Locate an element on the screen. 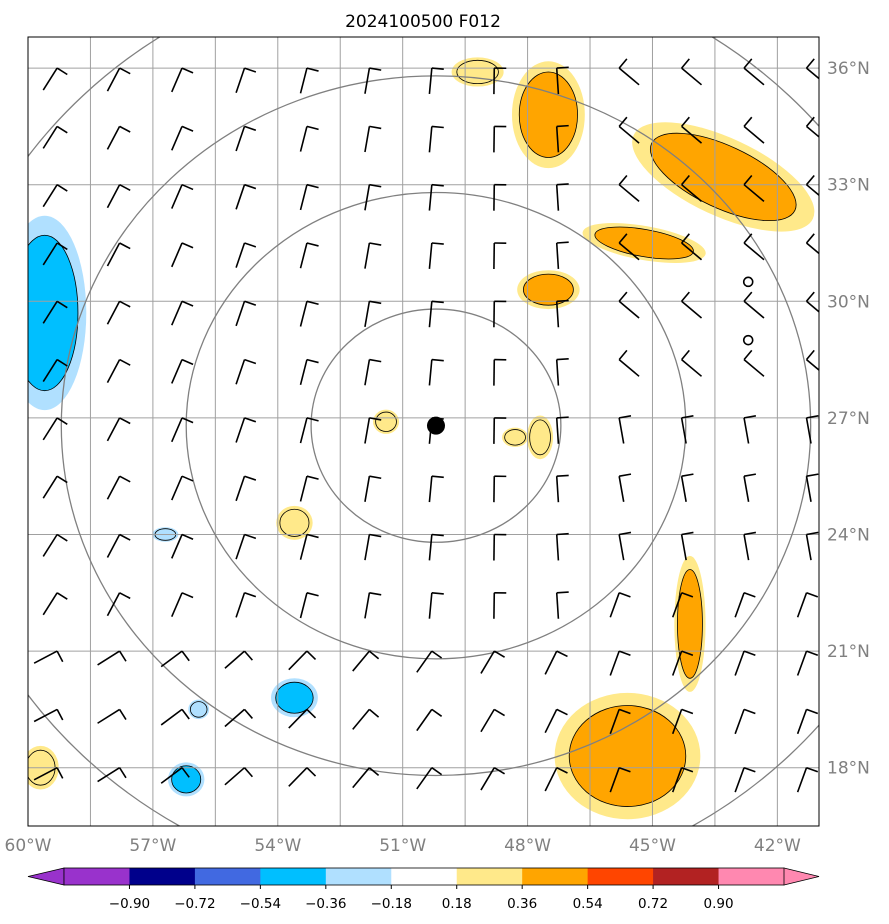 This screenshot has height=924, width=889. longitude-label: 45°W is located at coordinates (652, 846).